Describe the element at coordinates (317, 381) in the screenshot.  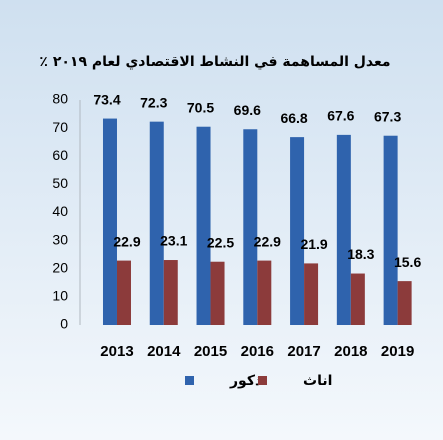
I see `legend-label: اناث` at that location.